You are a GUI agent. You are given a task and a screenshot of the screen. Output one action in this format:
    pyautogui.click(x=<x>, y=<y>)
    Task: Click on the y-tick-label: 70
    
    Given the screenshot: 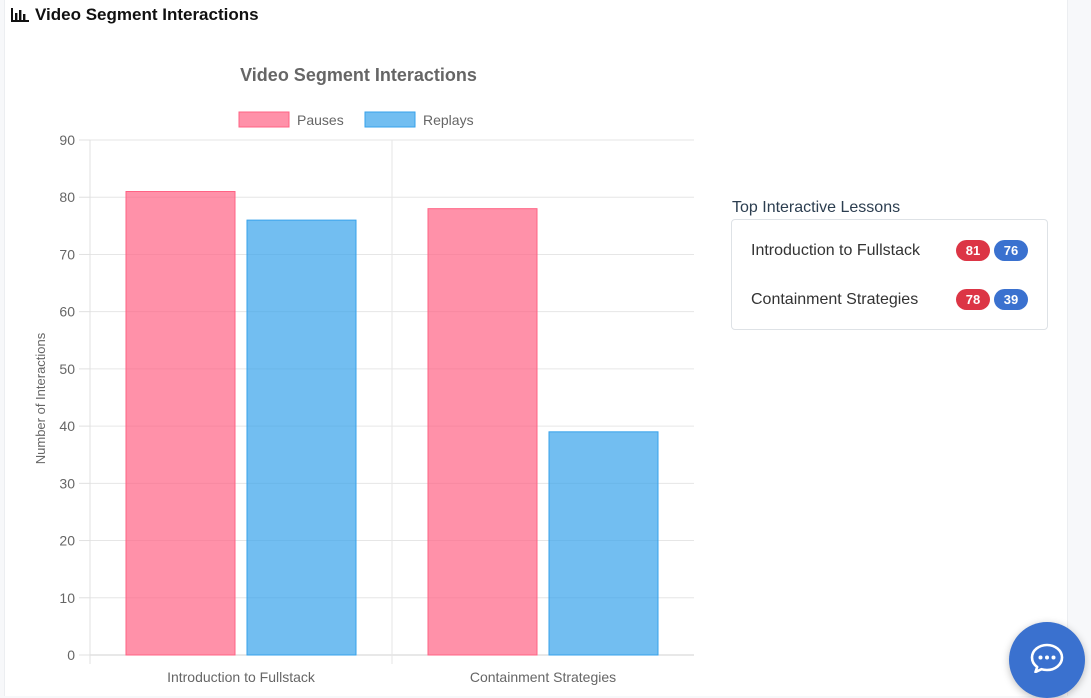 What is the action you would take?
    pyautogui.click(x=67, y=254)
    